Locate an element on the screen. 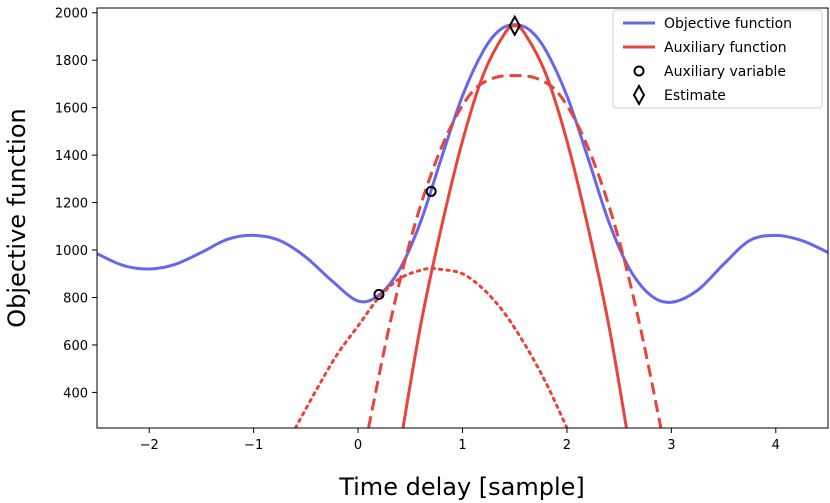 The image size is (830, 503). x-tick-label: 1 is located at coordinates (462, 445).